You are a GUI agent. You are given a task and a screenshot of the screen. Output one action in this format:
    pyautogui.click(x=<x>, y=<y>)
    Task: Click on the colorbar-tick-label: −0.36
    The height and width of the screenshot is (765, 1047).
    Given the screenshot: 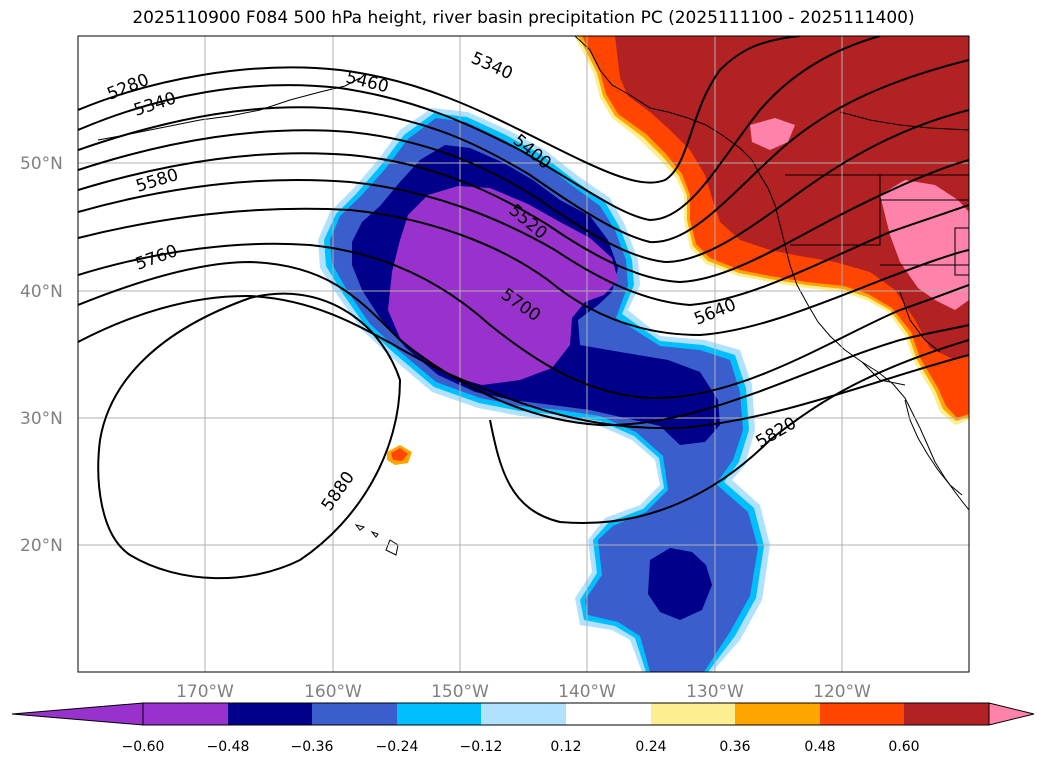 What is the action you would take?
    pyautogui.click(x=312, y=747)
    